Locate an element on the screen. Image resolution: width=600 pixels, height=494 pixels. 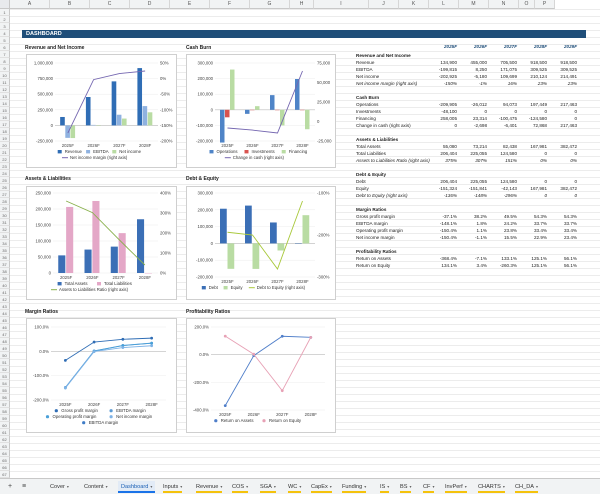
column-header-c: C is located at coordinates (110, 4).